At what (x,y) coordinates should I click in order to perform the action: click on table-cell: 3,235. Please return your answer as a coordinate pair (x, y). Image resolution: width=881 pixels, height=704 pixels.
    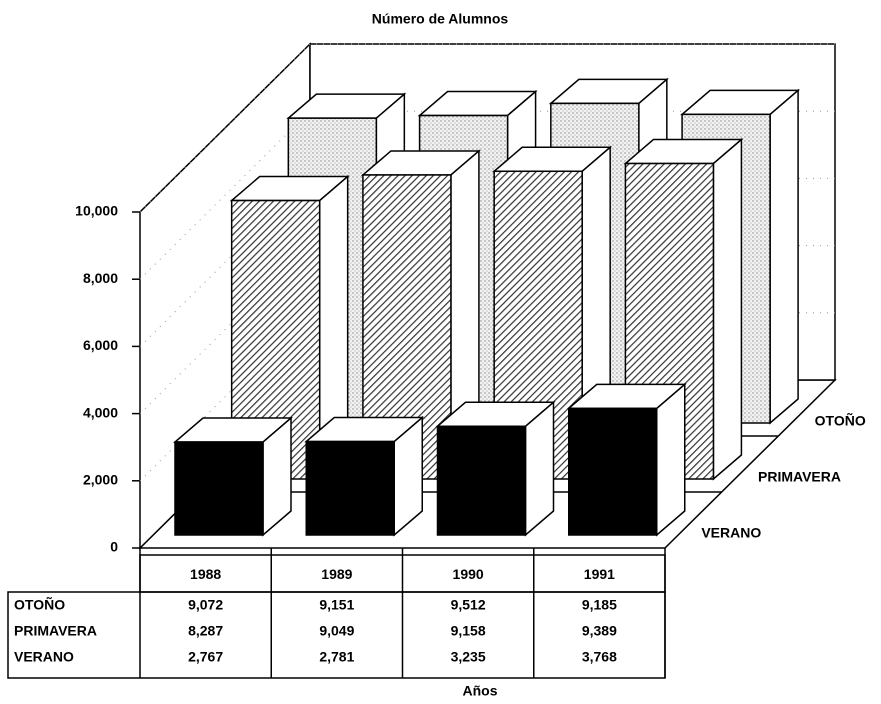
    Looking at the image, I should click on (468, 657).